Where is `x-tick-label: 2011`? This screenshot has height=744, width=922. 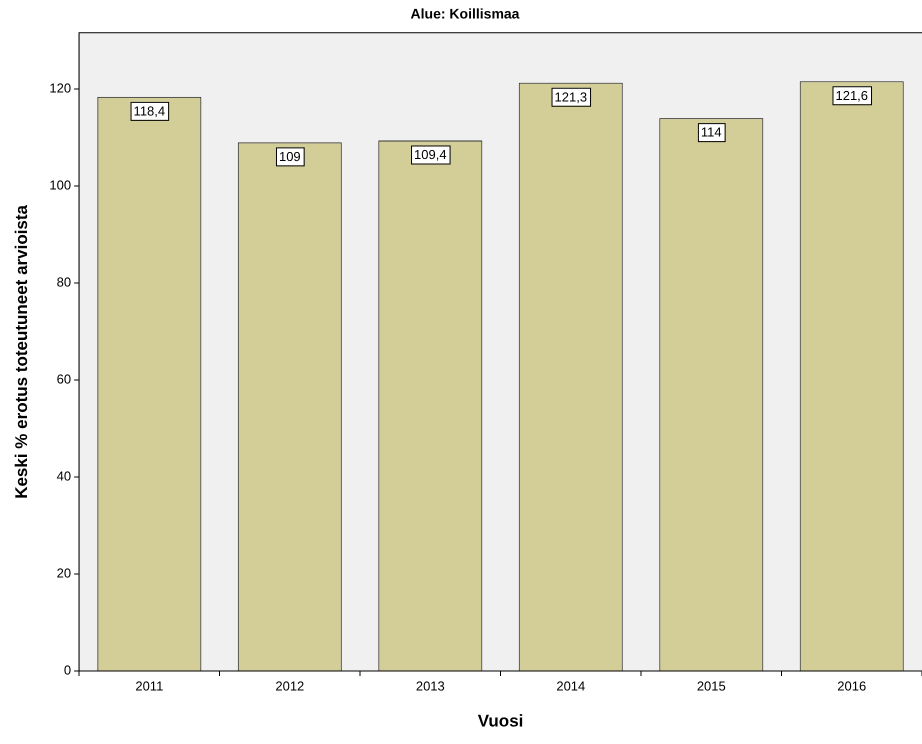
x-tick-label: 2011 is located at coordinates (149, 686).